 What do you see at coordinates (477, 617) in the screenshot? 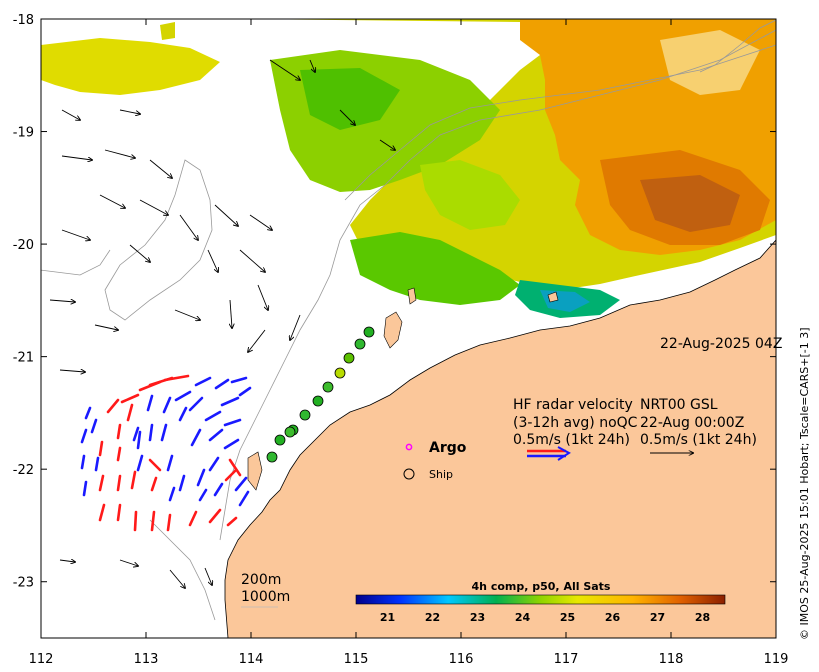
I see `colorbar-tick-label: 23` at bounding box center [477, 617].